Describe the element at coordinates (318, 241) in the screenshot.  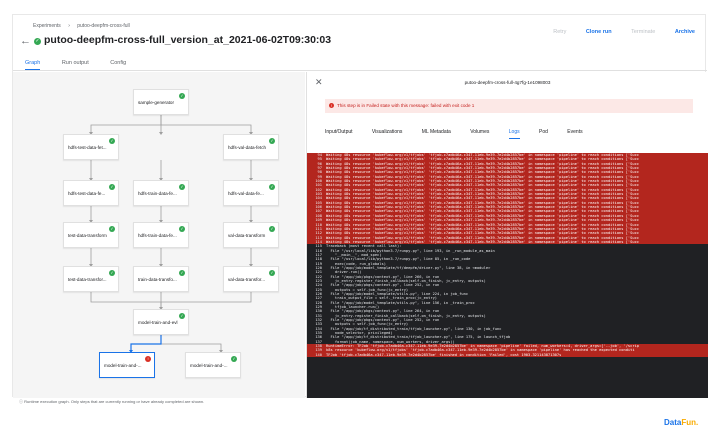
I see `log-line-number: 114` at that location.